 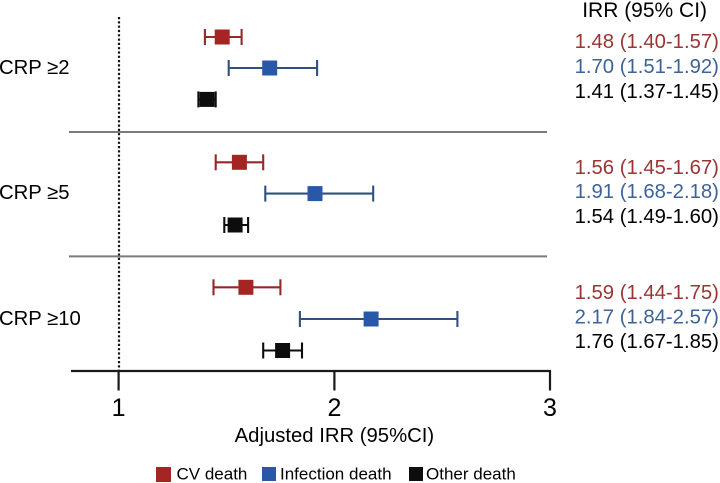 I want to click on svg-text: CRP ≥5, so click(x=35, y=193).